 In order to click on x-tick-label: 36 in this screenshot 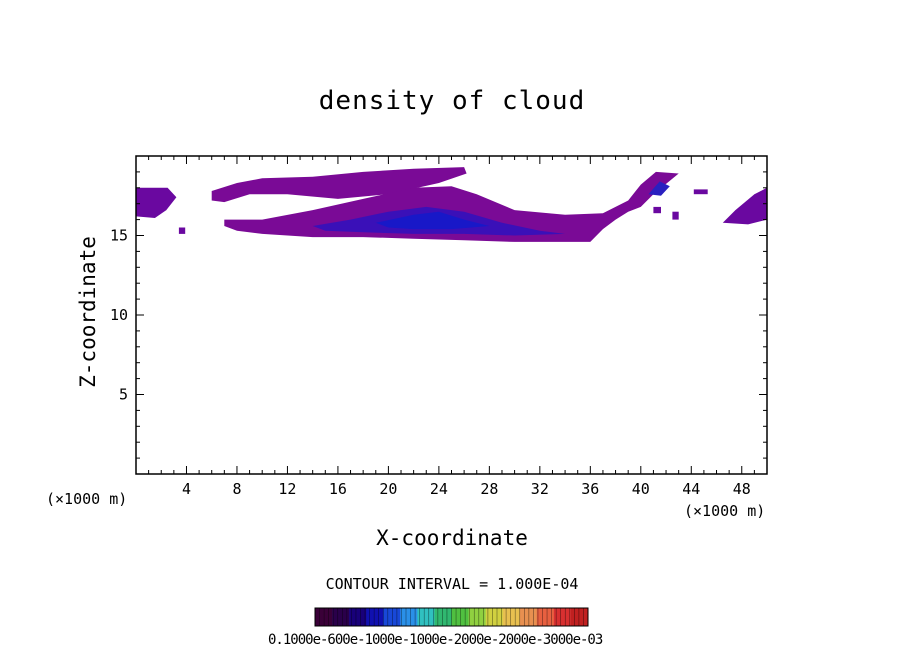, I will do `click(590, 489)`.